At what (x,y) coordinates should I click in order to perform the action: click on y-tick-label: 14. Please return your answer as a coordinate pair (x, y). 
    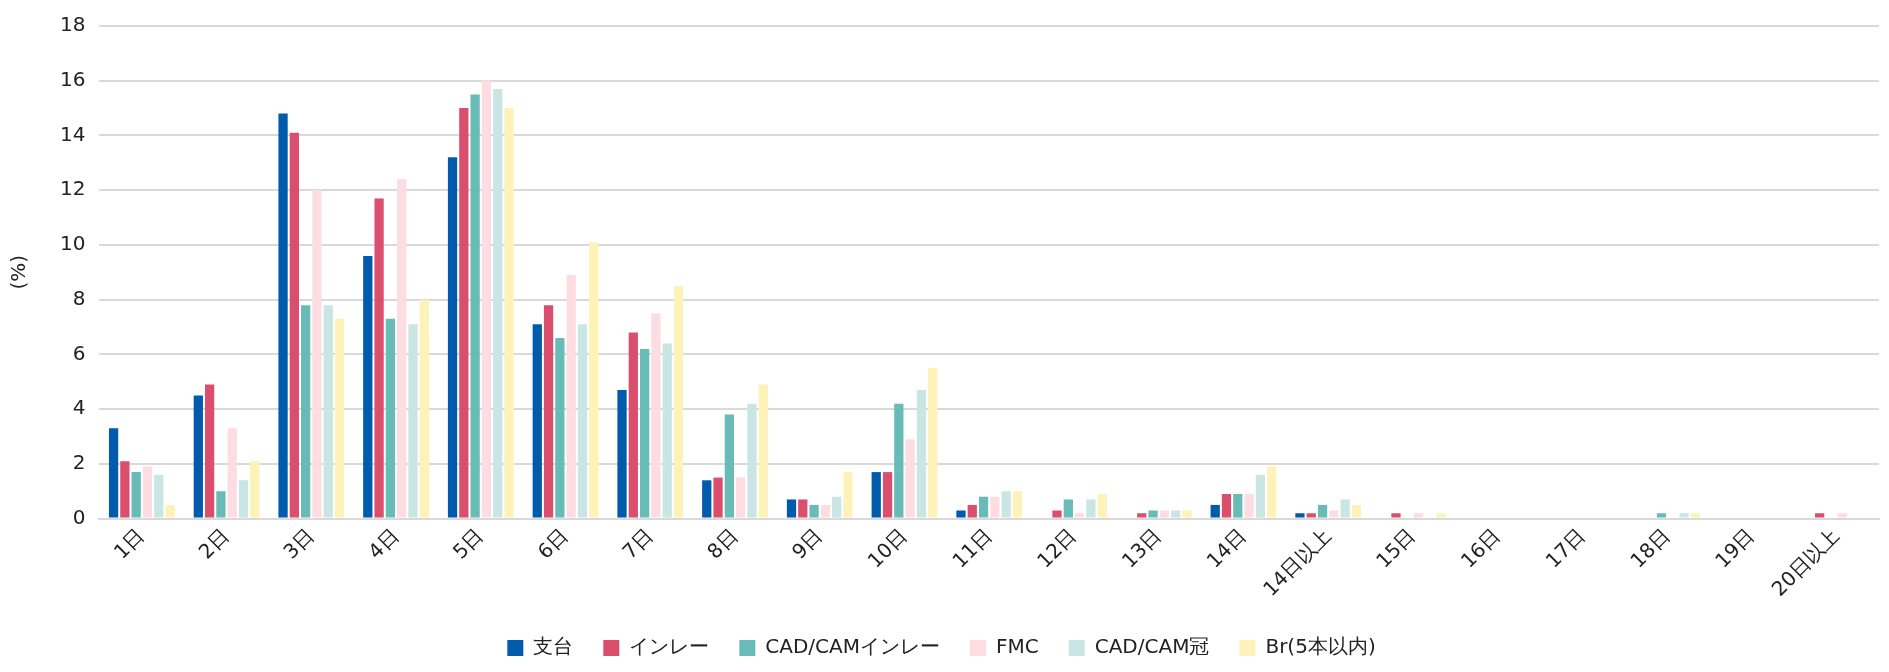
    Looking at the image, I should click on (73, 133).